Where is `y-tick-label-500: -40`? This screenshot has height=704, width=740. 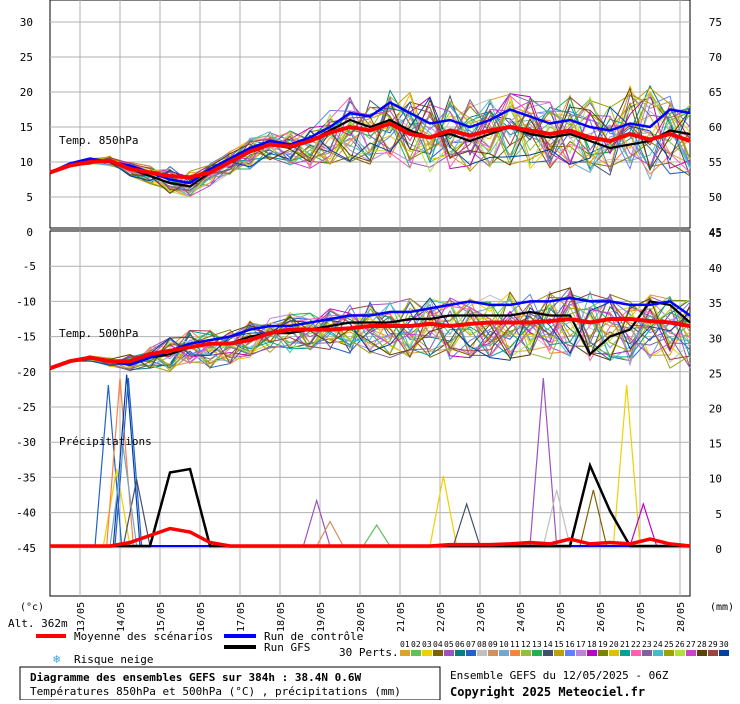 y-tick-label-500: -40 is located at coordinates (26, 513).